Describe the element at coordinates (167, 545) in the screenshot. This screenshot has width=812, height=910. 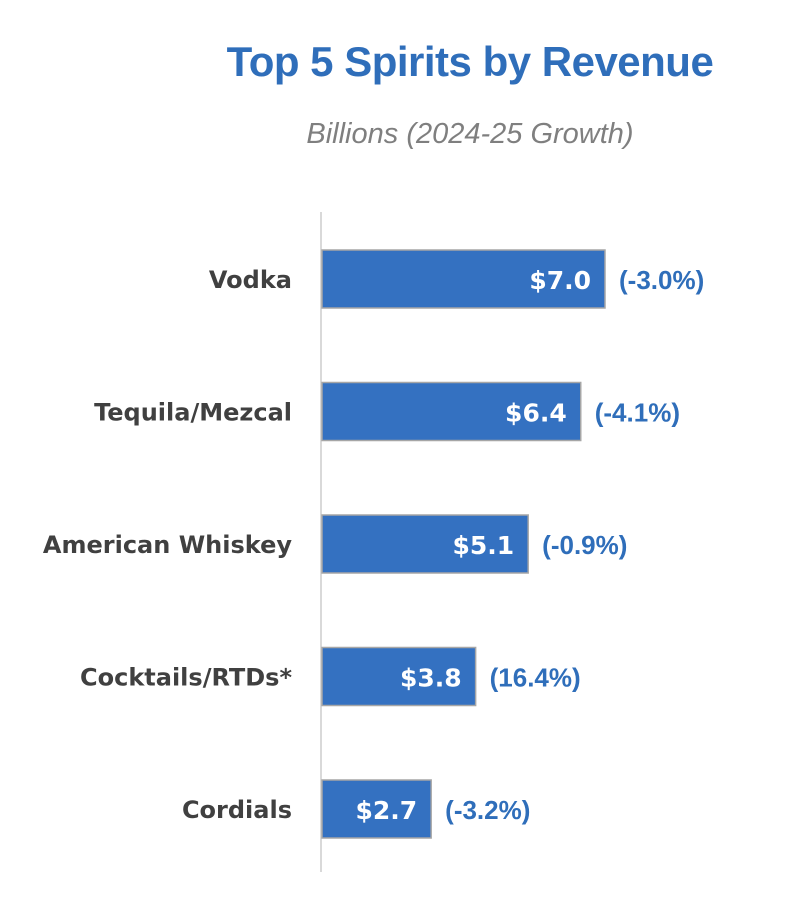
I see `category-label-2: American Whiskey` at that location.